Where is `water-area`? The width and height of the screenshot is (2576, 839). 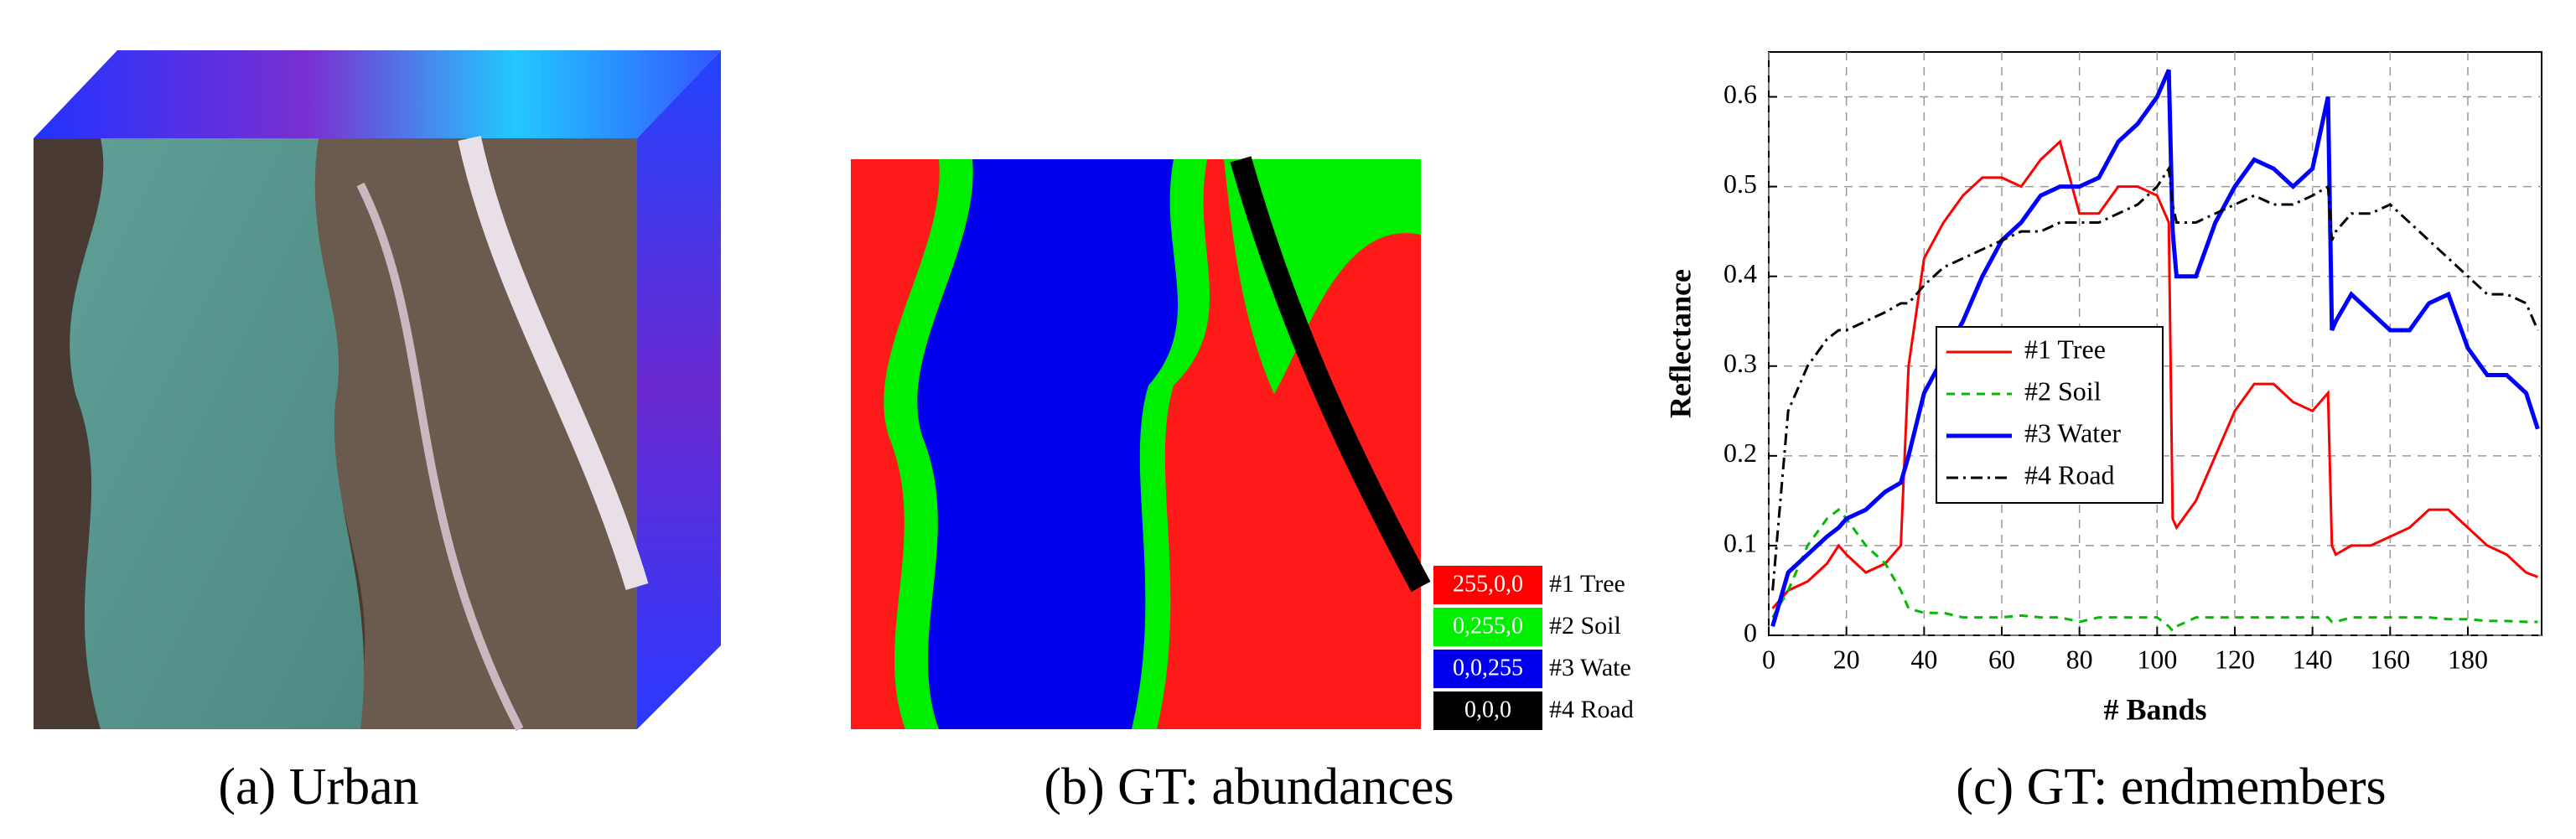 water-area is located at coordinates (1048, 444).